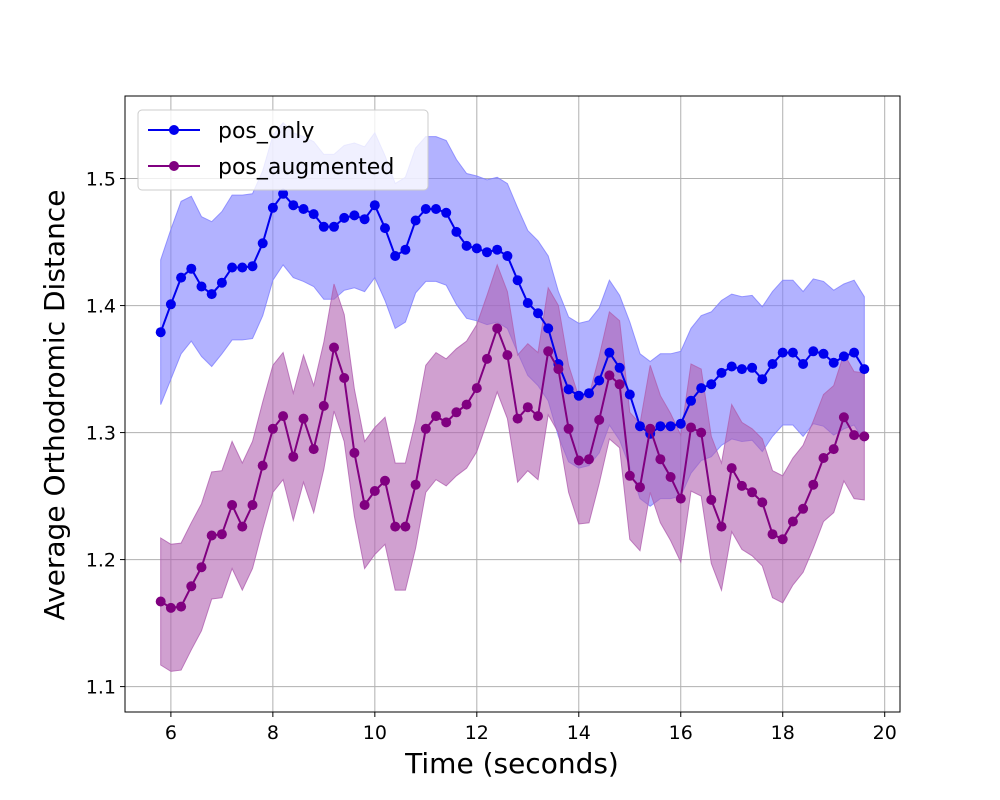 The width and height of the screenshot is (1000, 800). I want to click on x-tick-label: 14, so click(579, 733).